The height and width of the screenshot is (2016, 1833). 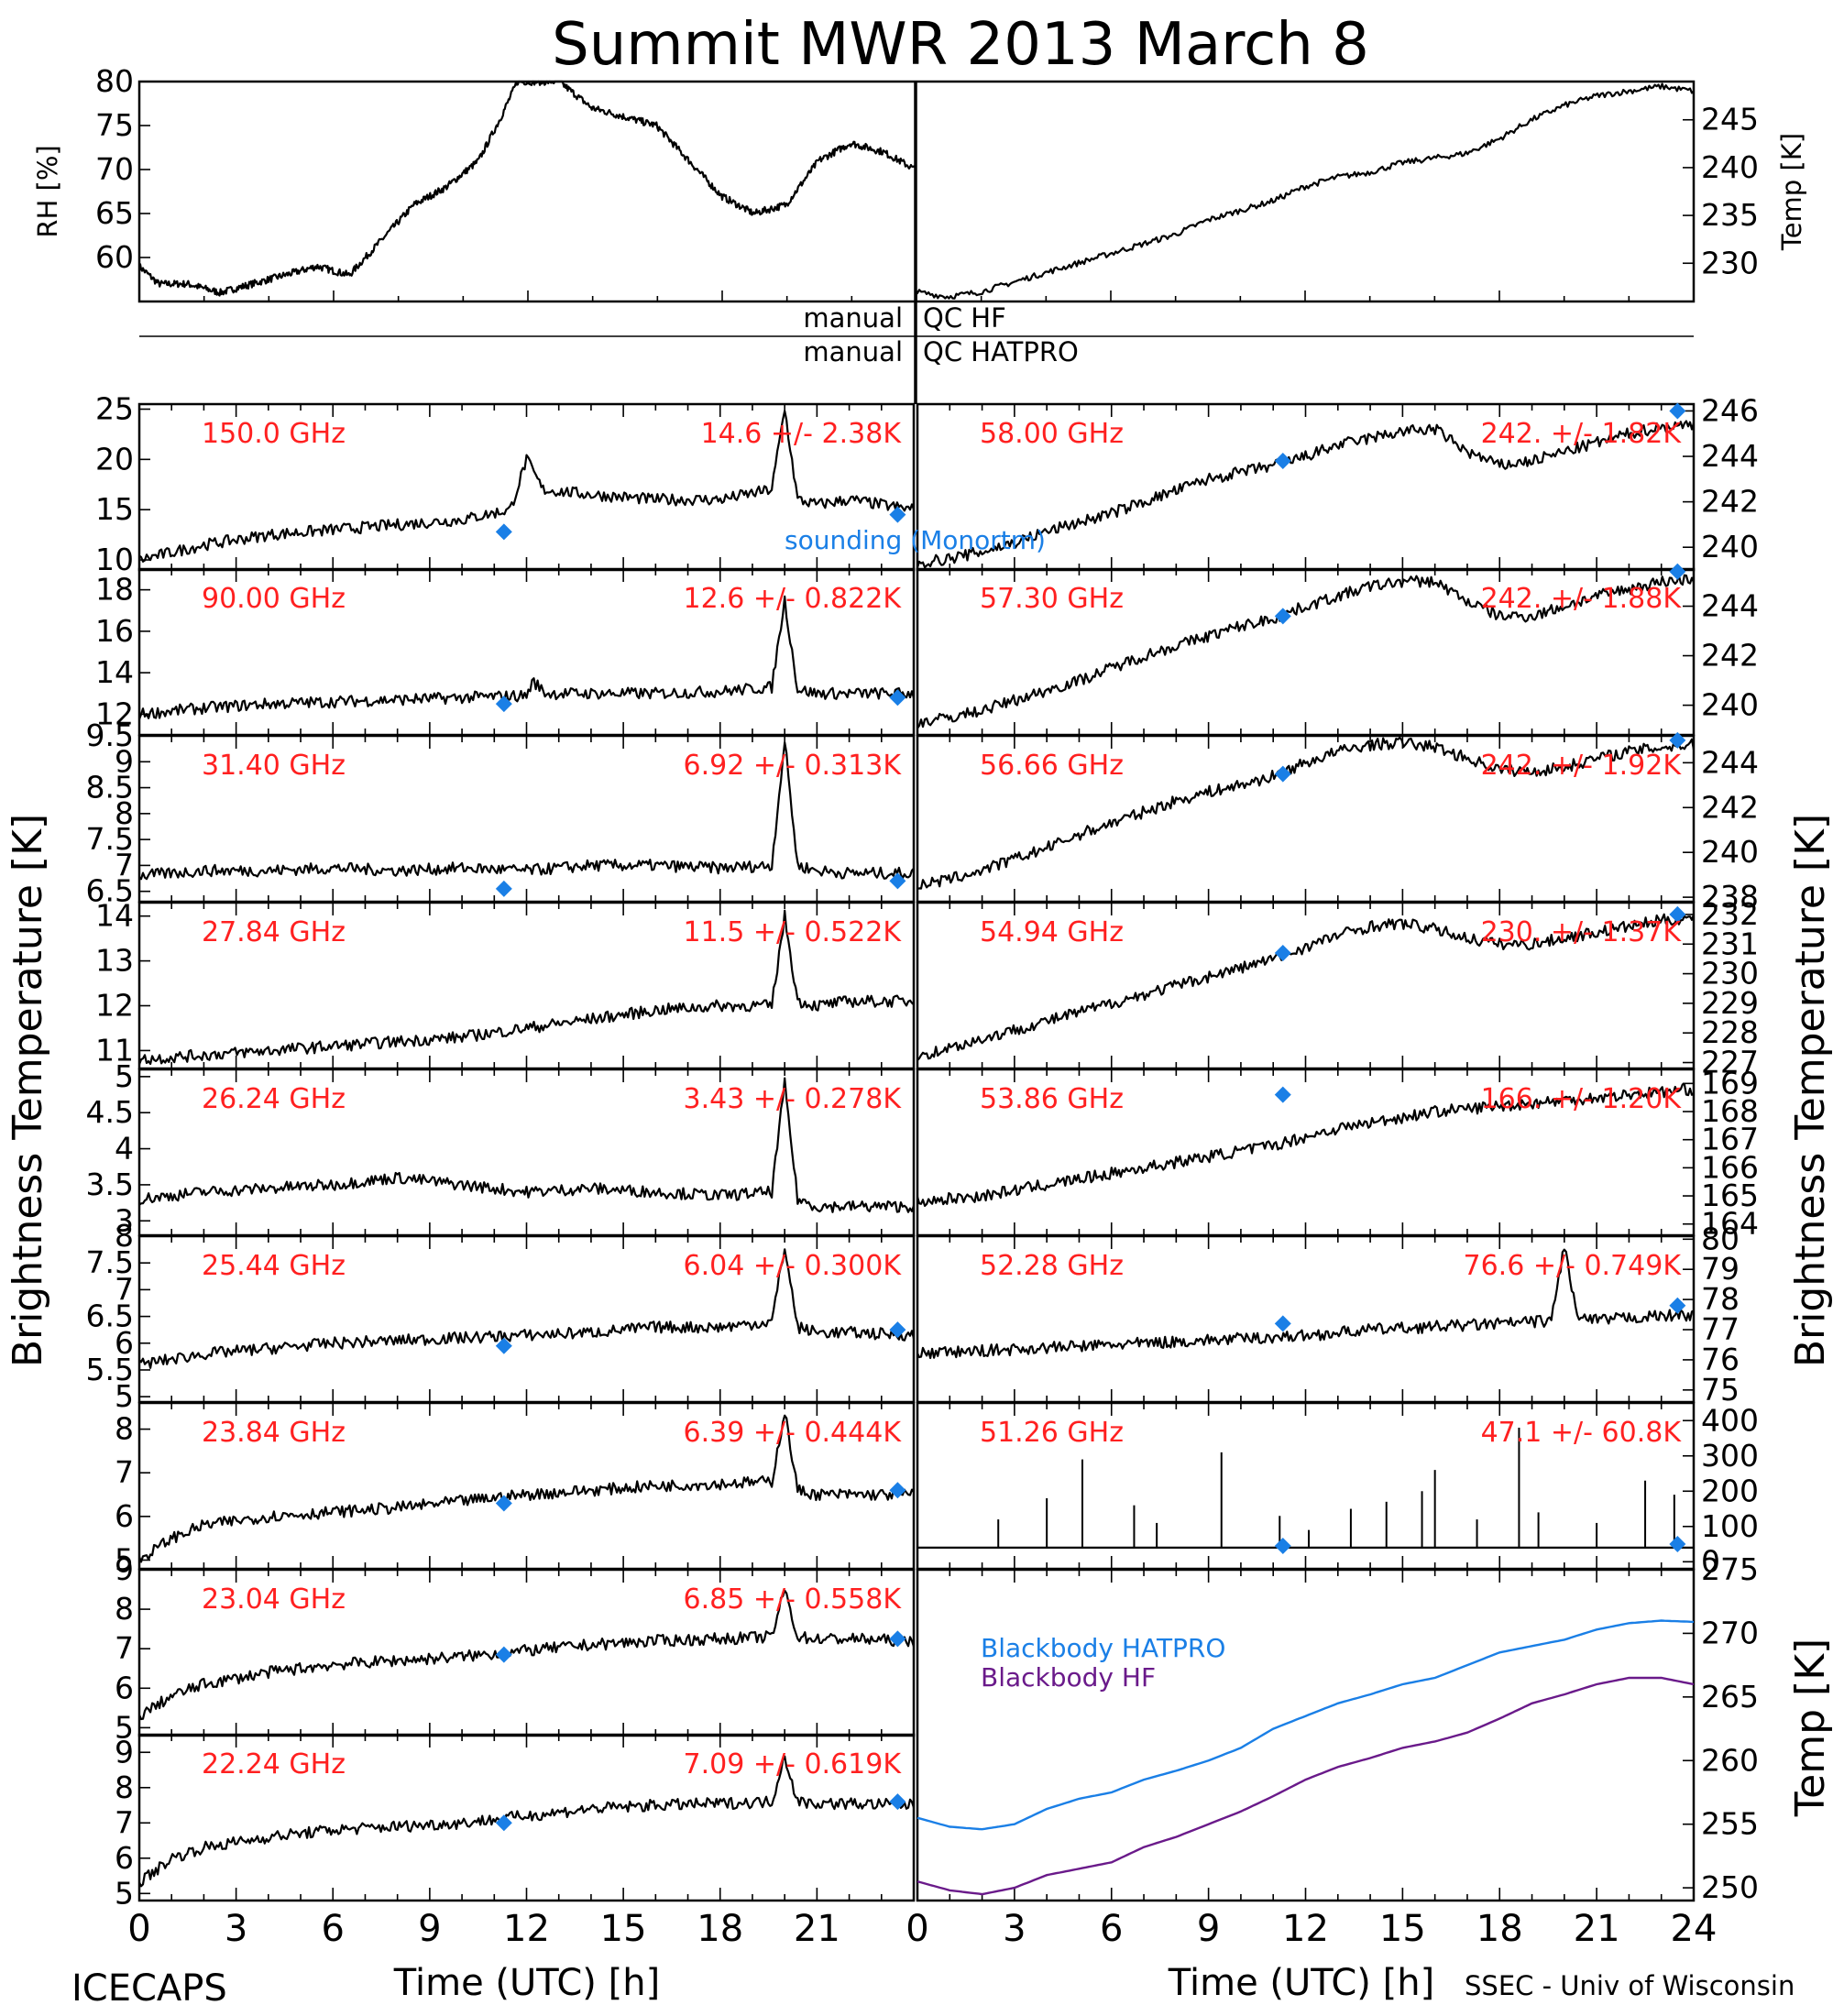 What do you see at coordinates (110, 1112) in the screenshot?
I see `left-5-ytick-label: 4.5` at bounding box center [110, 1112].